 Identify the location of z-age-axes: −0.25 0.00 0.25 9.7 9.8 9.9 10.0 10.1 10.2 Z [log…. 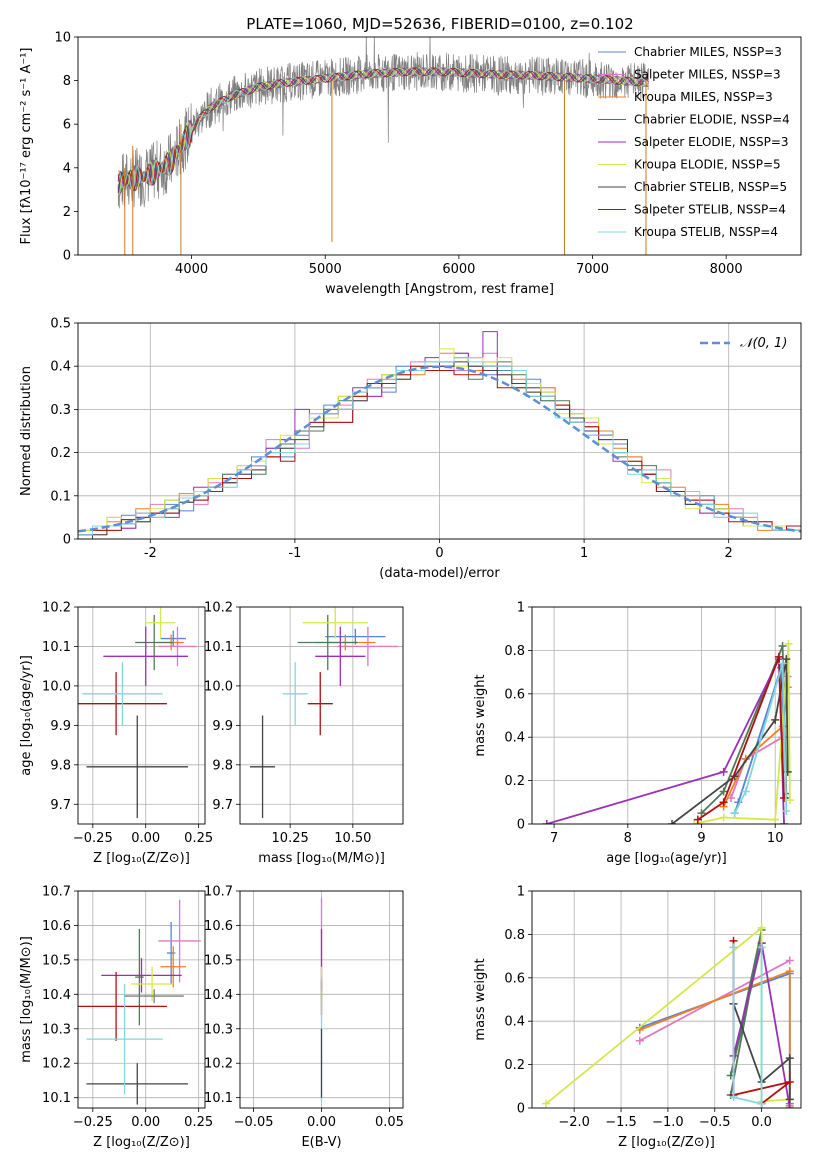
(116, 734).